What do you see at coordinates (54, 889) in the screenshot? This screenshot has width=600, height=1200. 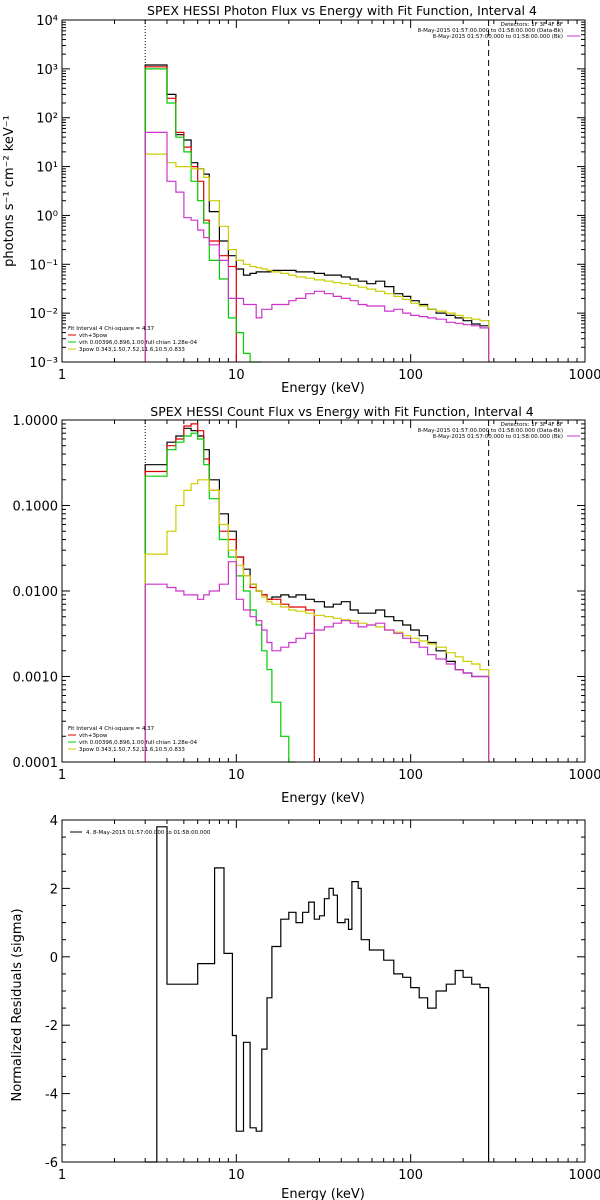 I see `y-tick-label: 2` at bounding box center [54, 889].